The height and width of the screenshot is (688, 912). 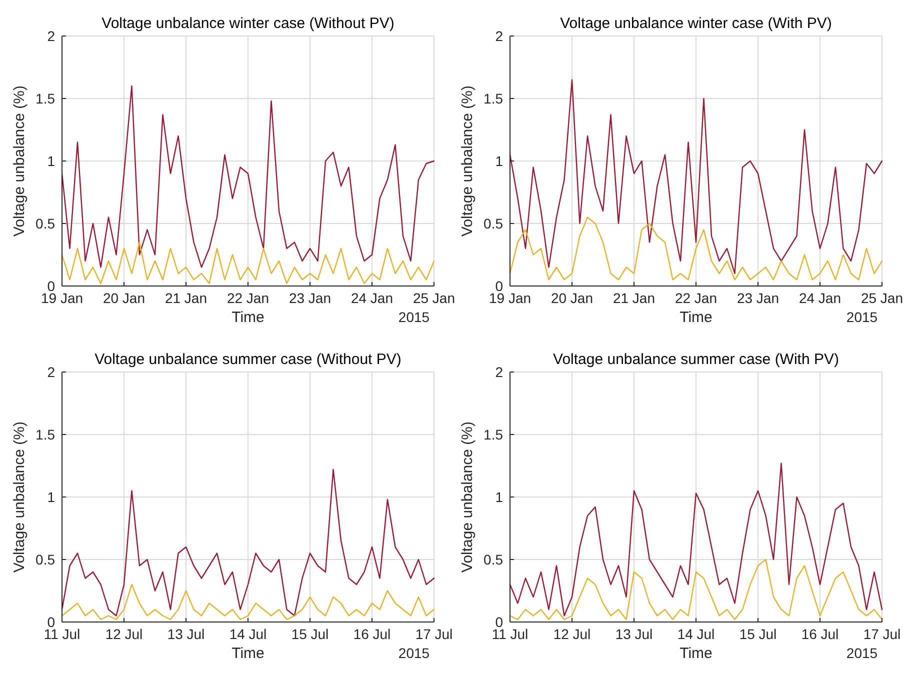 What do you see at coordinates (248, 359) in the screenshot?
I see `chart-title: Voltage unbalance summer case (Without PV)` at bounding box center [248, 359].